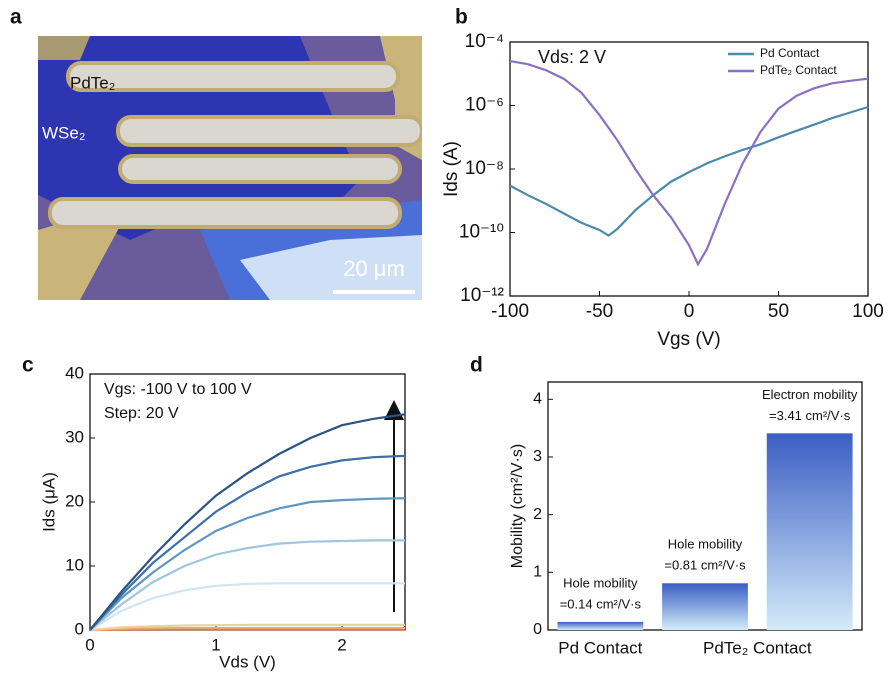 This screenshot has width=889, height=676. Describe the element at coordinates (778, 311) in the screenshot. I see `x-tick-label: 50` at that location.